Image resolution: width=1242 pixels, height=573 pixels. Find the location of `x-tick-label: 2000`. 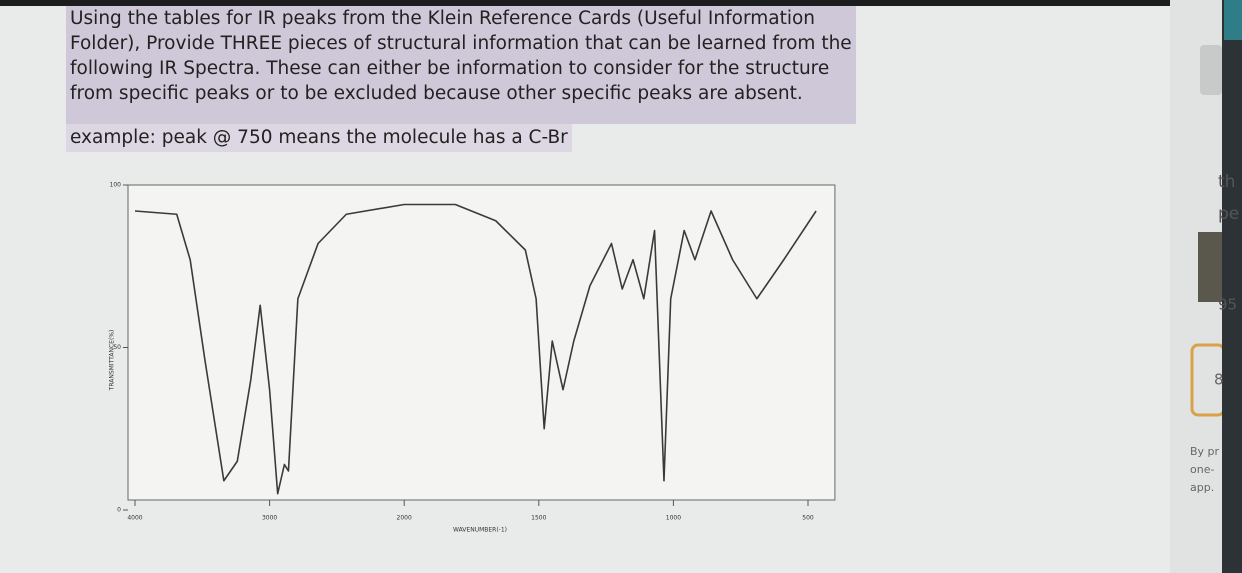

x-tick-label: 2000 is located at coordinates (404, 518).